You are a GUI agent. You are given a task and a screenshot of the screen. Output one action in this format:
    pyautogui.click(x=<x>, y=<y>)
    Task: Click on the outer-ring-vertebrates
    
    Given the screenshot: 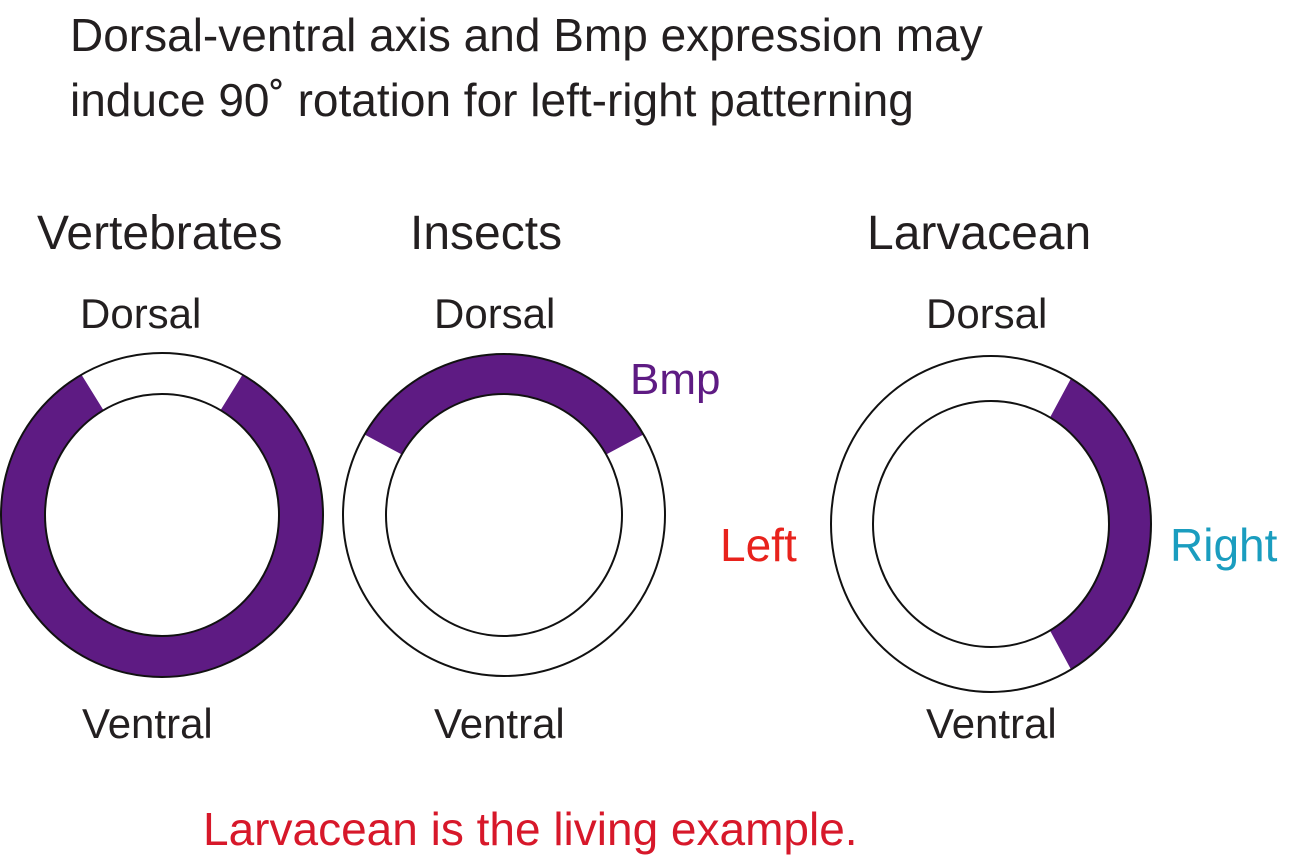 What is the action you would take?
    pyautogui.click(x=162, y=515)
    